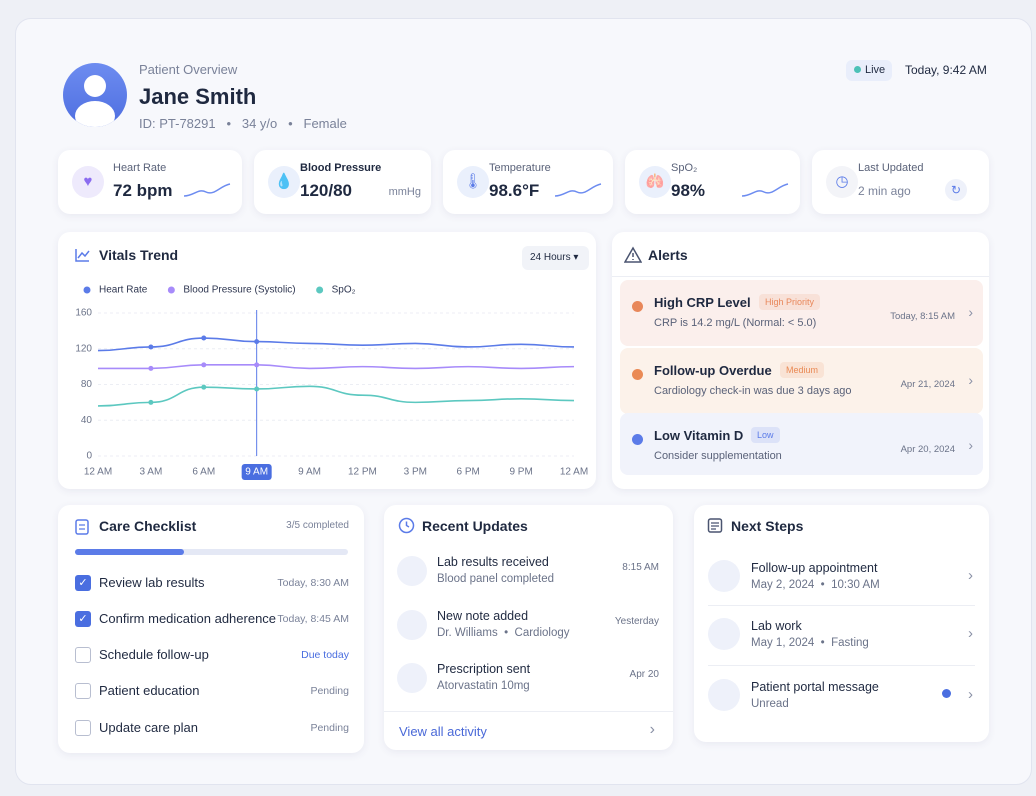 Image resolution: width=1036 pixels, height=796 pixels. I want to click on stat-card: 💧 Blood Pressure 120/80 mmHg, so click(342, 182).